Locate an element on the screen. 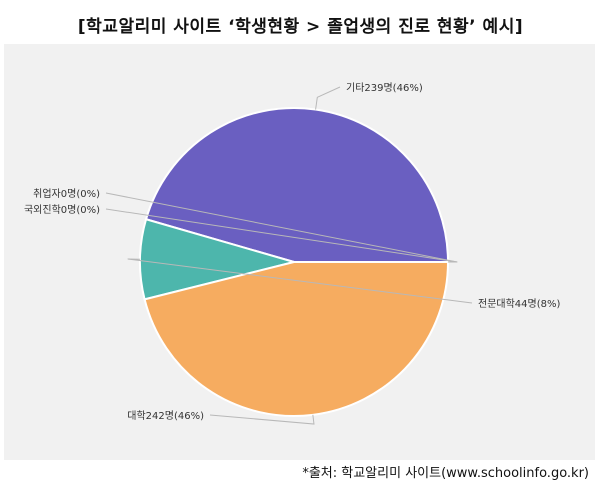 This screenshot has height=487, width=601. page-title: [학교알리미 사이트 ‘학생현황 > 졸업생의 진로 현황’ 예시] is located at coordinates (300, 27).